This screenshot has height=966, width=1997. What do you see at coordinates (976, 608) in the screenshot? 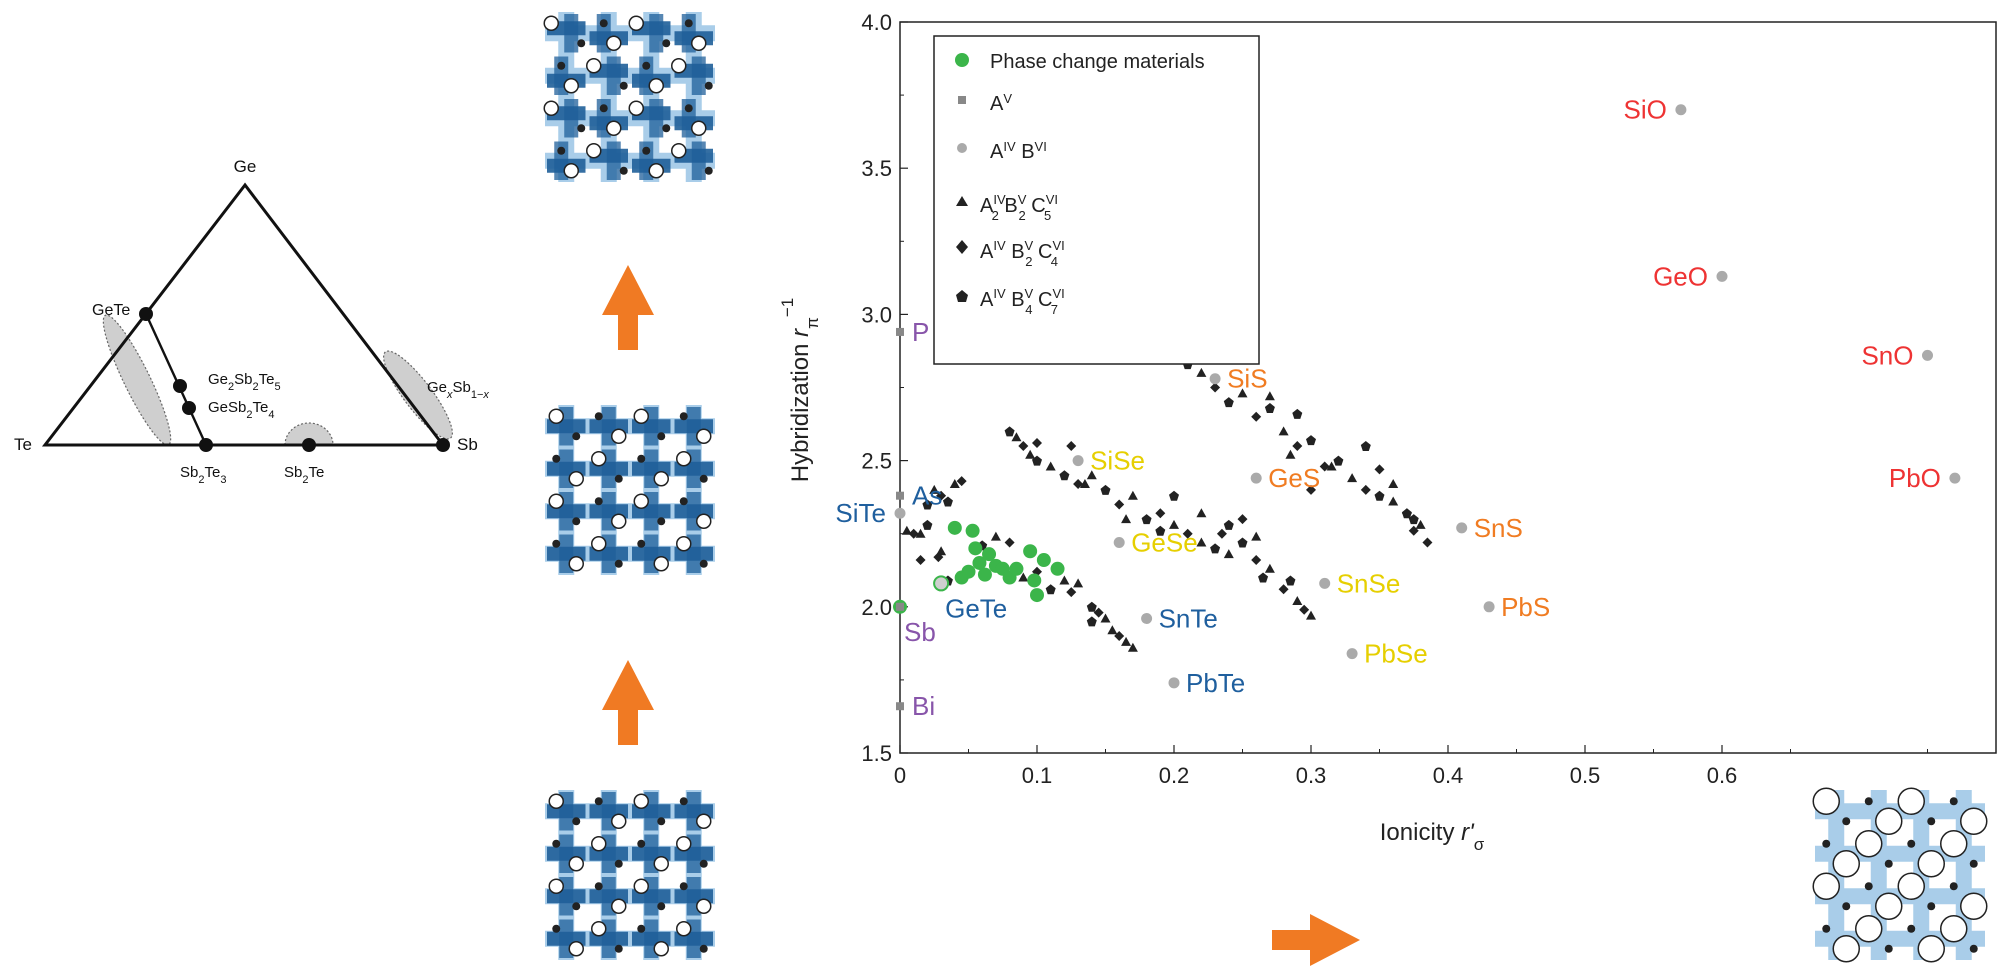
I see `point-label: GeTe` at bounding box center [976, 608].